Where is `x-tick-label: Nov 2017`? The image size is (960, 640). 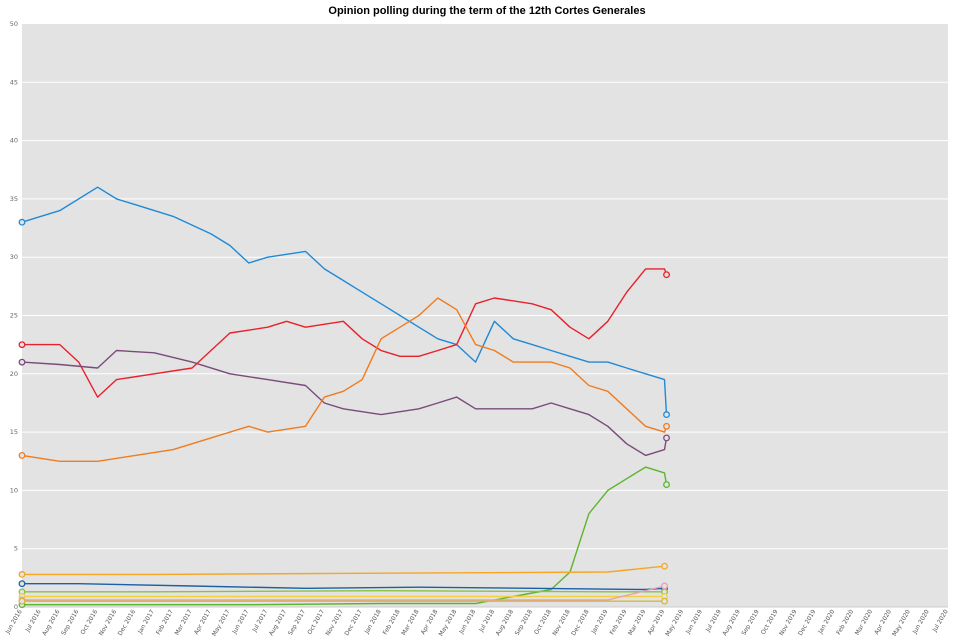 x-tick-label: Nov 2017 is located at coordinates (334, 622).